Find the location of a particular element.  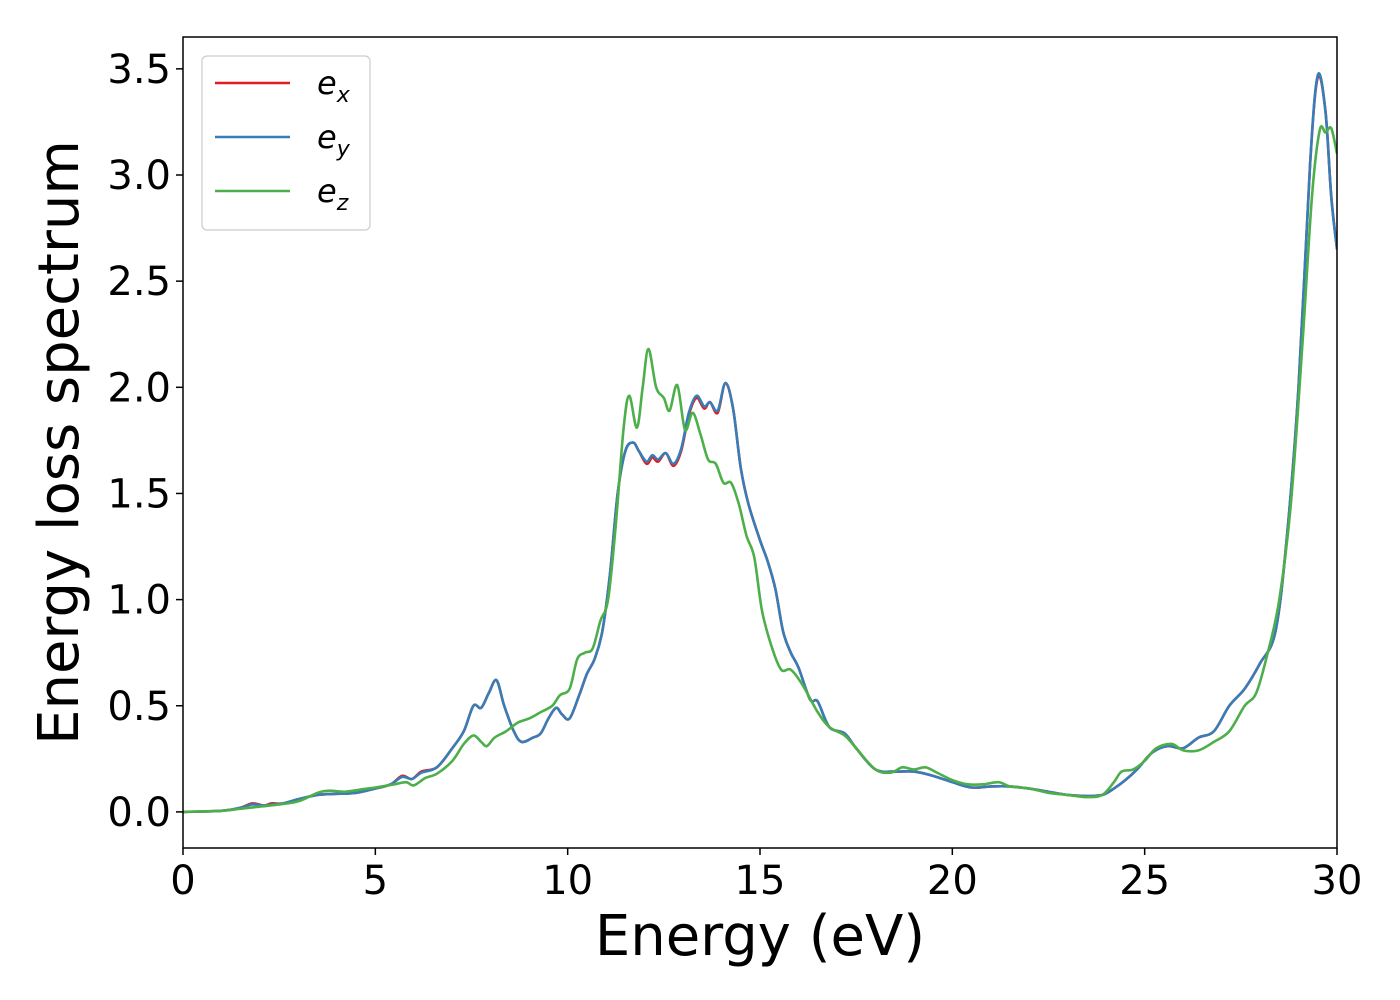

y-axis-title: Energy loss spectrum is located at coordinates (59, 442).